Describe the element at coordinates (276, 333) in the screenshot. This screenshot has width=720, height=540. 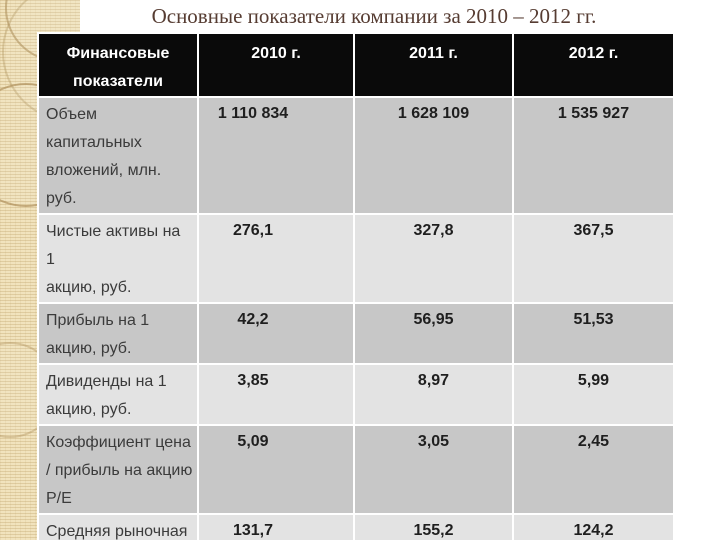
I see `value-cell-2010: 42,2` at that location.